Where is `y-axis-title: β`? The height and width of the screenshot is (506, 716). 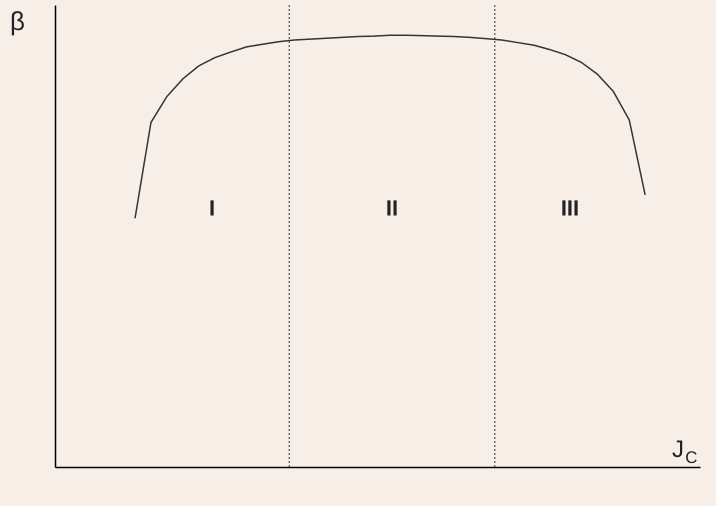 y-axis-title: β is located at coordinates (17, 21).